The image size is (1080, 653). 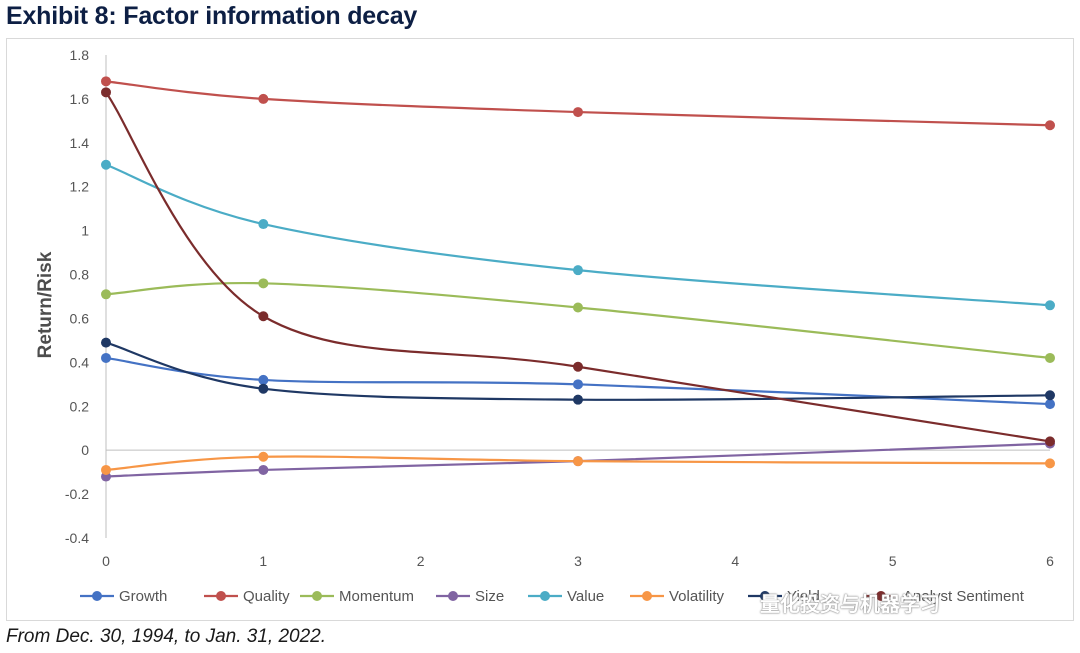 What do you see at coordinates (317, 596) in the screenshot?
I see `legend-marker-momentum` at bounding box center [317, 596].